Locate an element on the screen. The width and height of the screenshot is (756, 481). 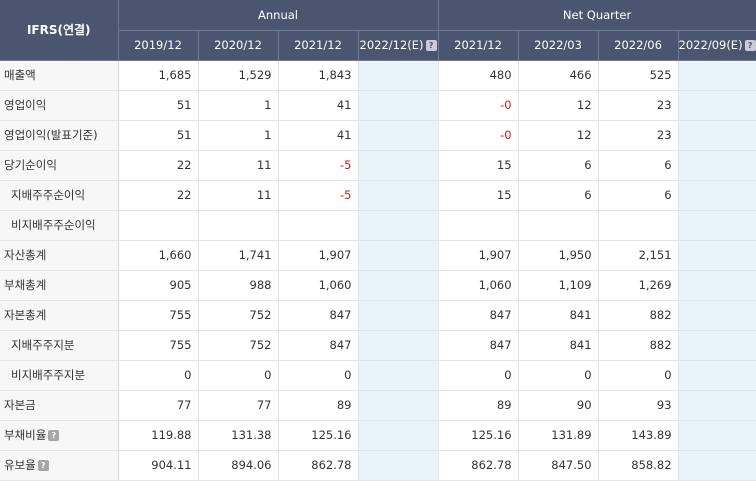
row-label: 유보율? is located at coordinates (59, 465).